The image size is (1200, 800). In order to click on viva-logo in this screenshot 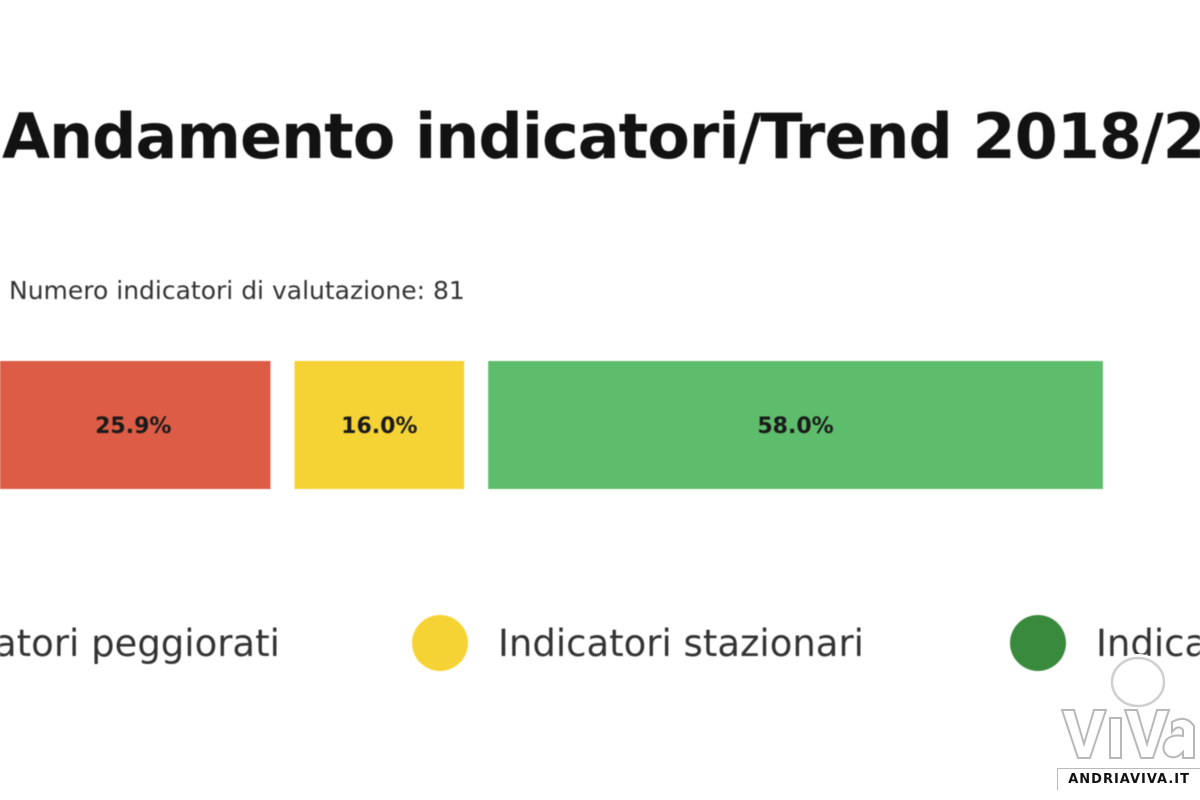, I will do `click(1127, 706)`.